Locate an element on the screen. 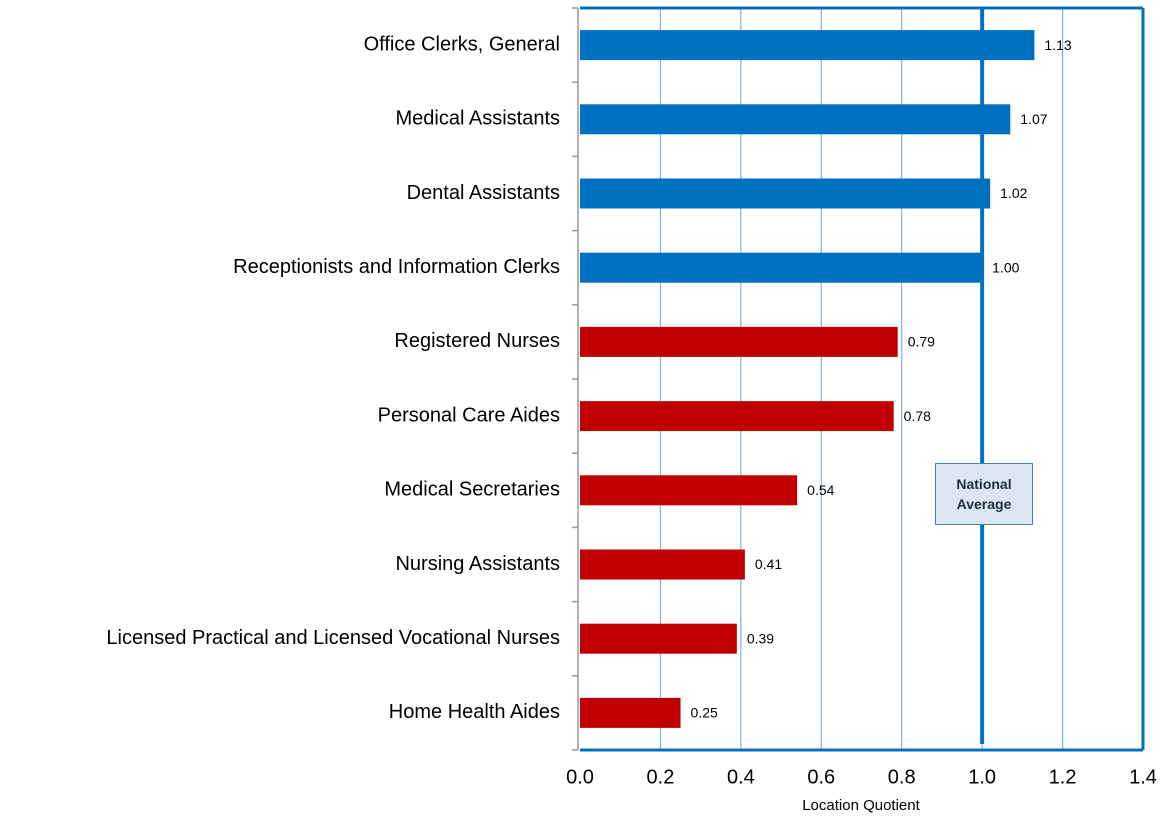 The width and height of the screenshot is (1164, 821). y-tick-label: Office Clerks, General is located at coordinates (462, 44).